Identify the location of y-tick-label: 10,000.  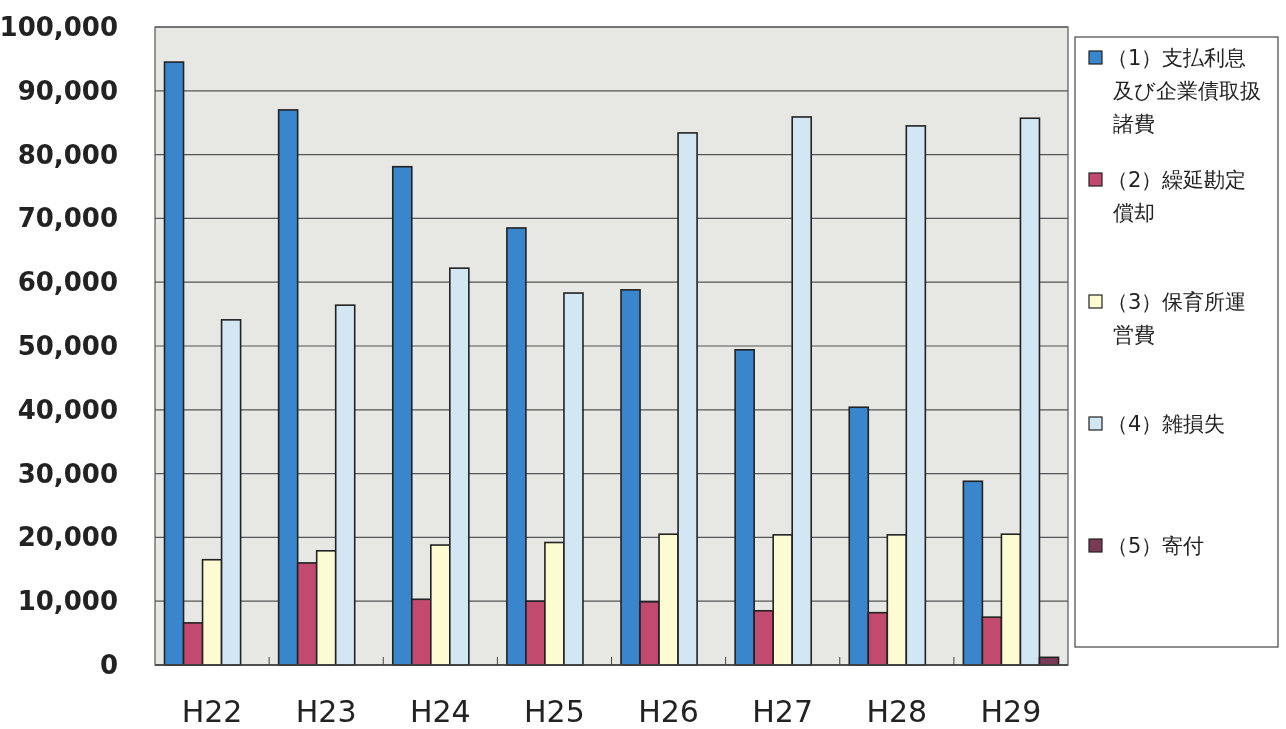
(67, 601).